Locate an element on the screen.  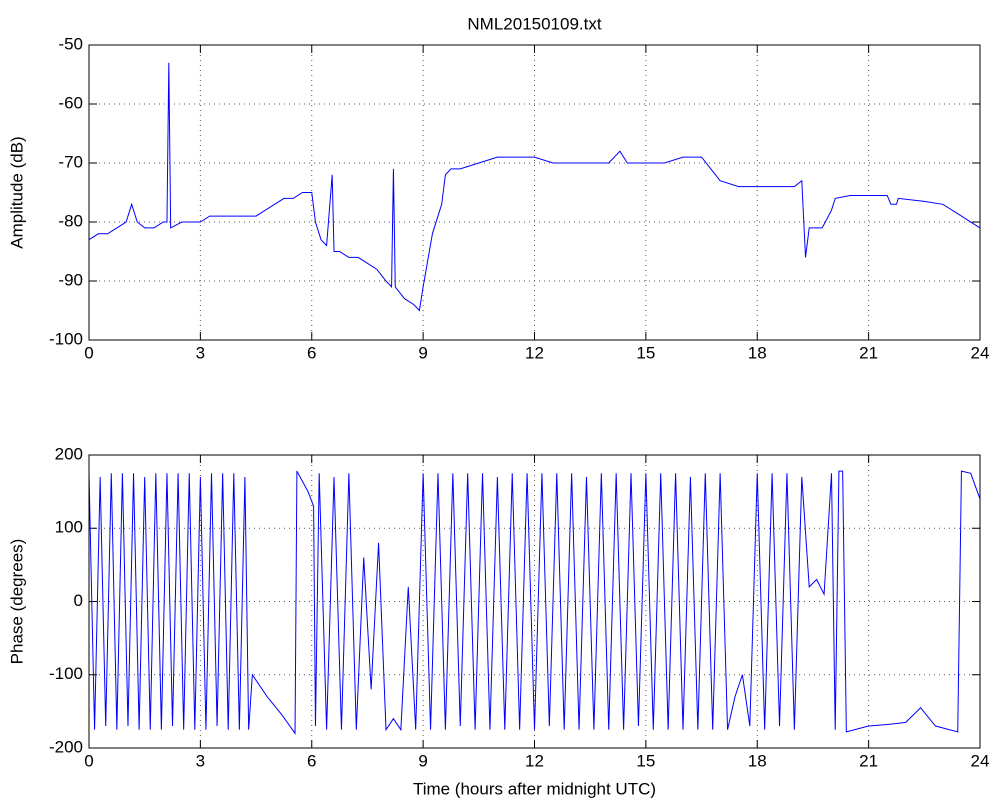
y-axis-label: Phase (degrees) is located at coordinates (16, 602).